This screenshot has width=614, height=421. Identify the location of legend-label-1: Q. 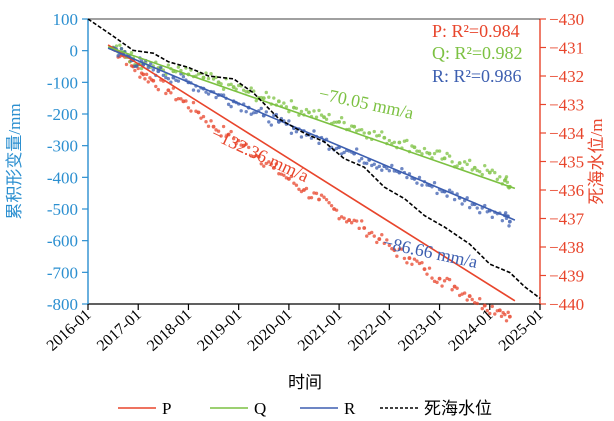
(260, 408).